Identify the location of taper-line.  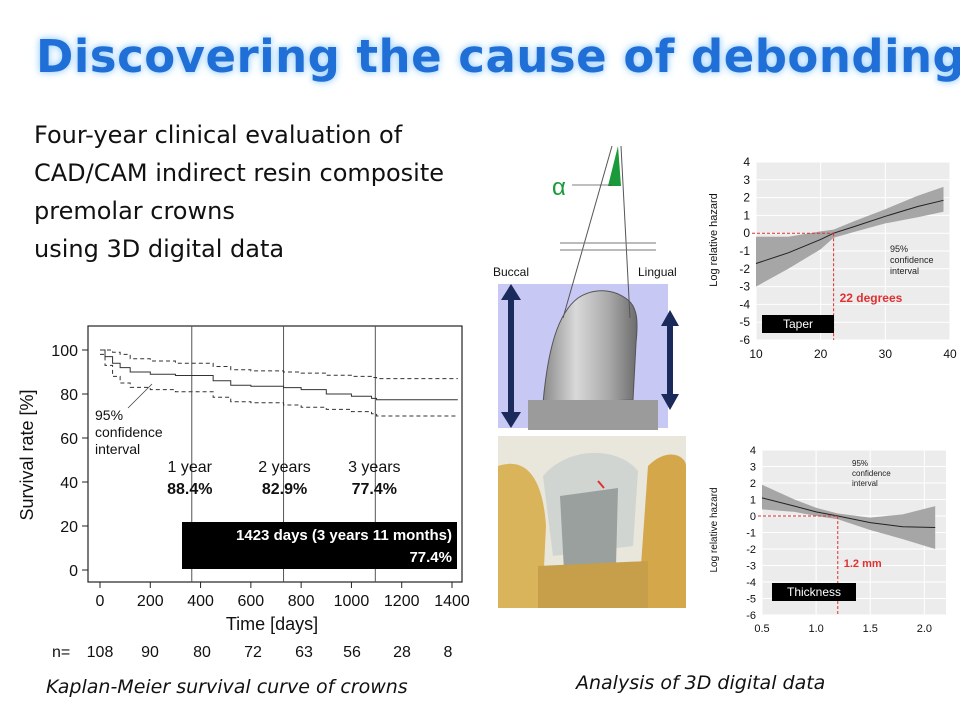
(625, 232).